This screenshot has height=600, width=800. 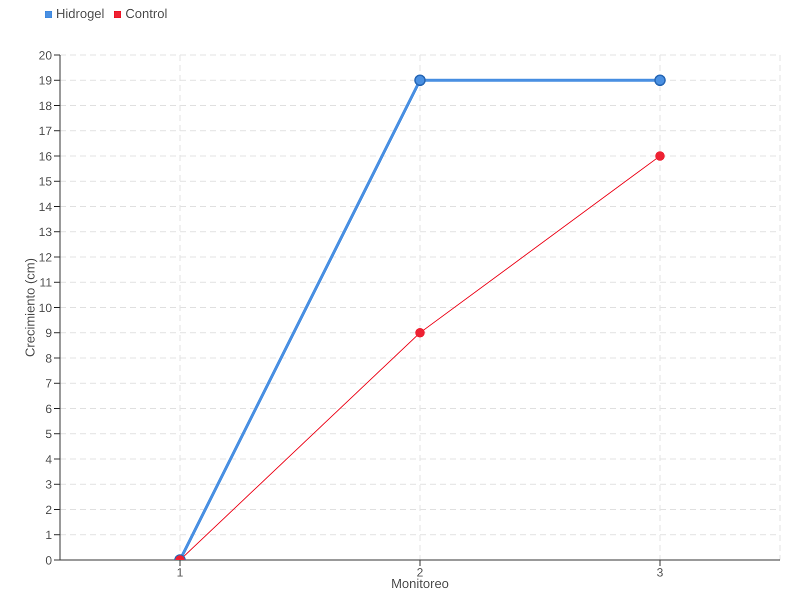 I want to click on x-tick-label: 1, so click(x=180, y=573).